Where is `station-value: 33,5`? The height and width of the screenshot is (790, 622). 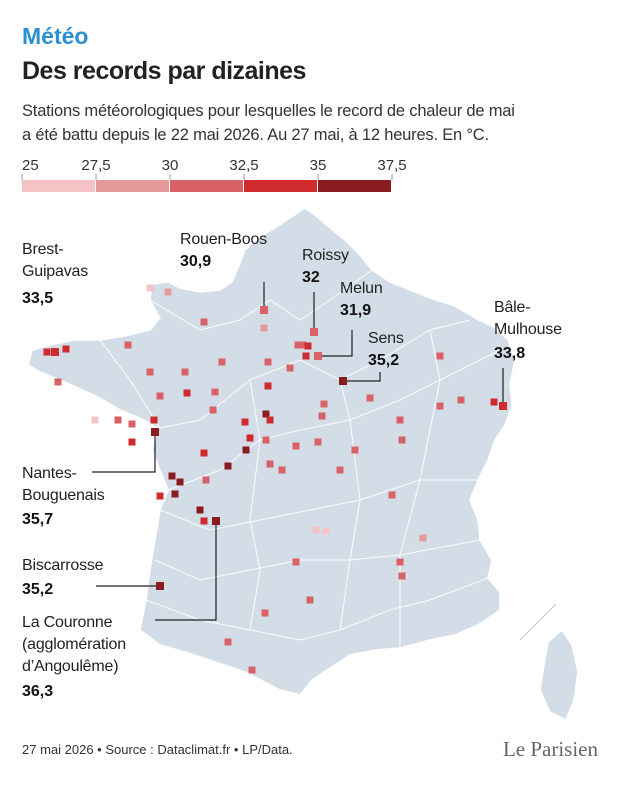
station-value: 33,5 is located at coordinates (37, 298).